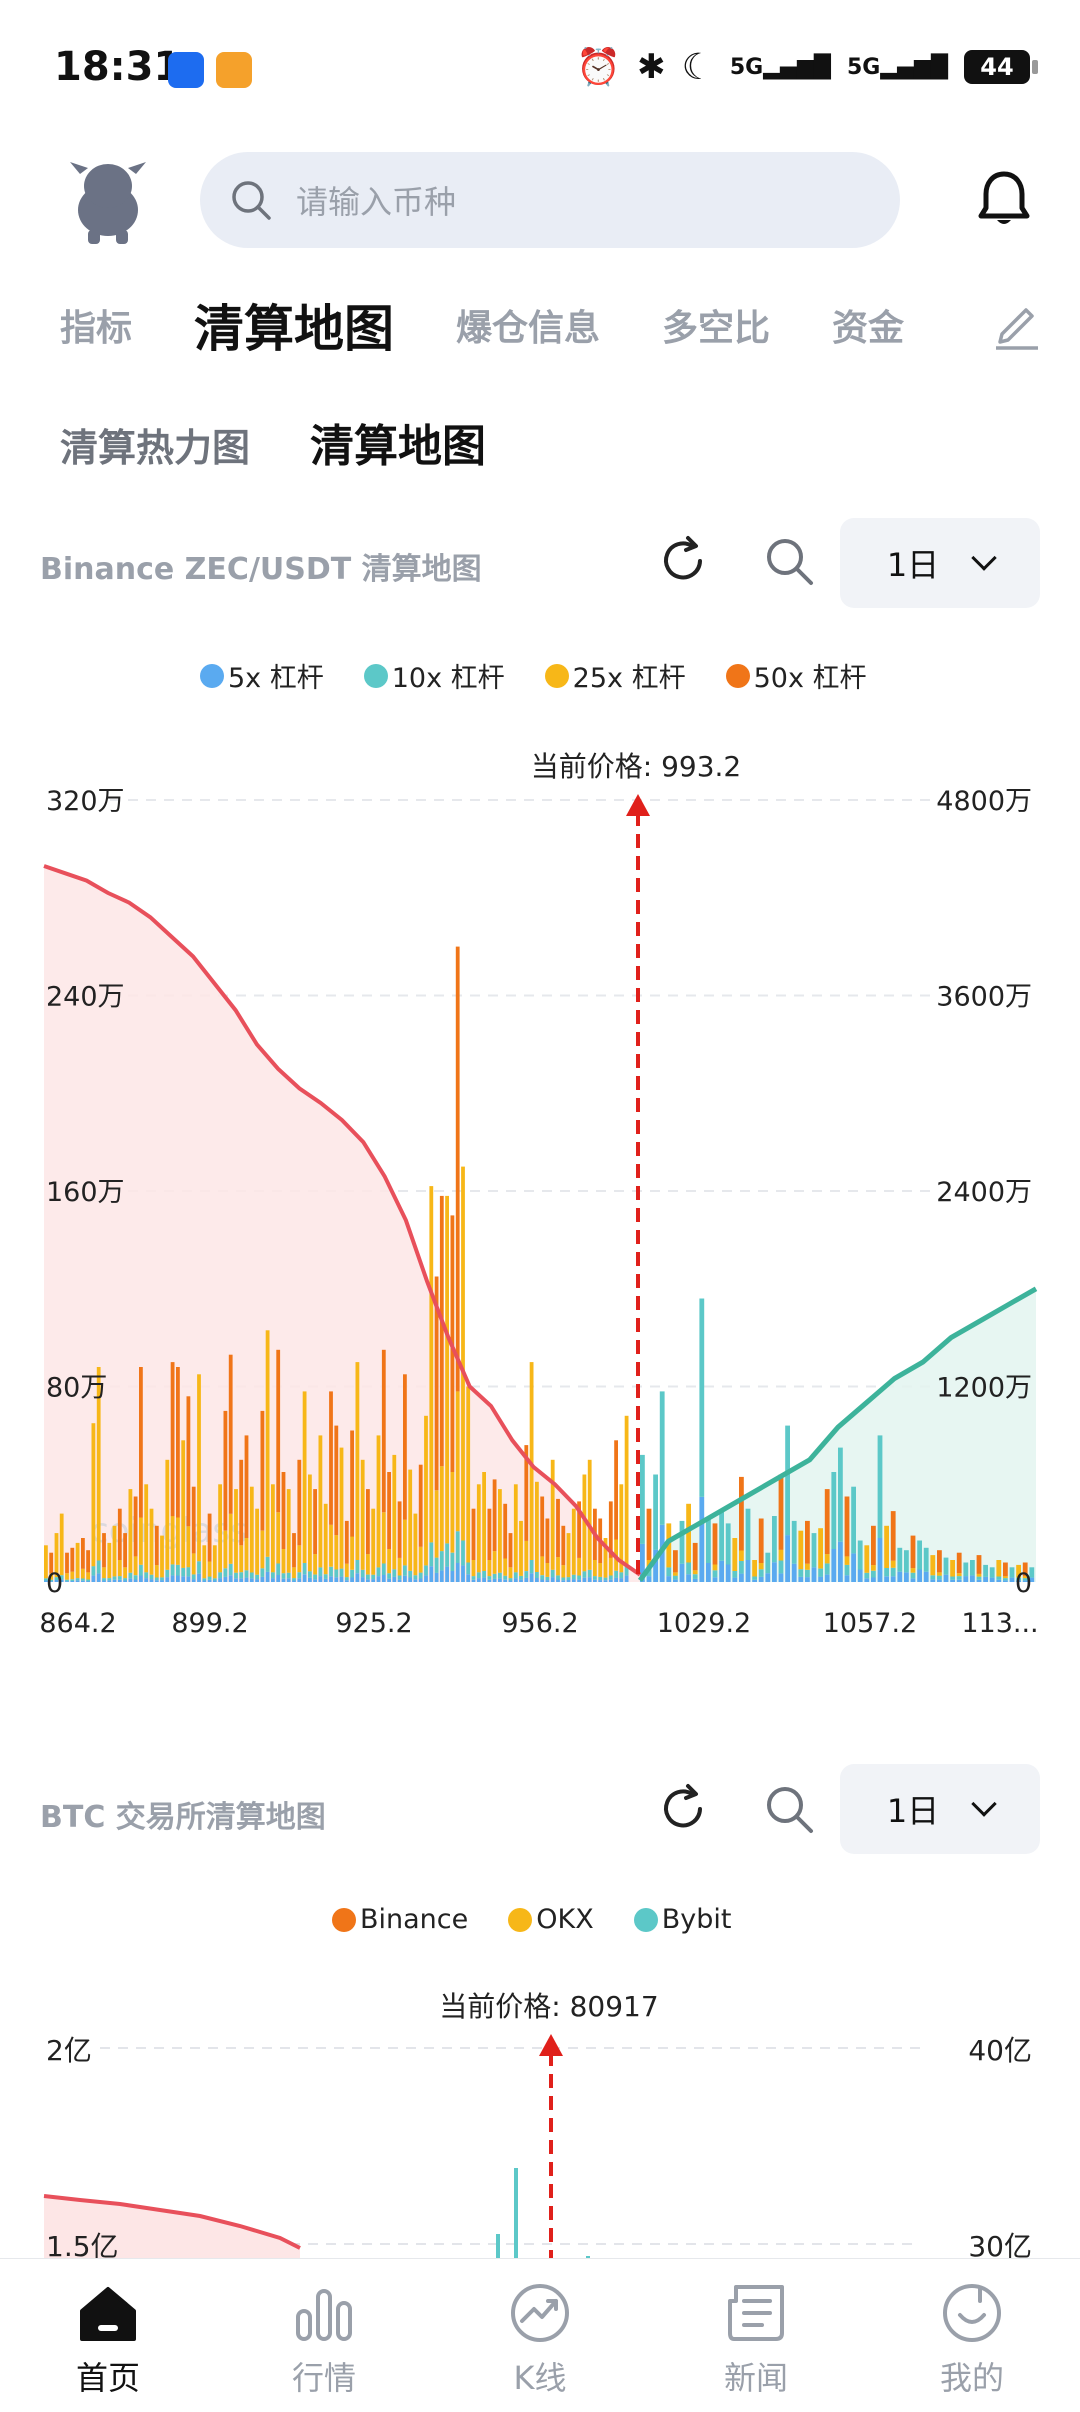 This screenshot has width=1080, height=2412. What do you see at coordinates (1000, 2246) in the screenshot?
I see `y-right-tick: 30亿` at bounding box center [1000, 2246].